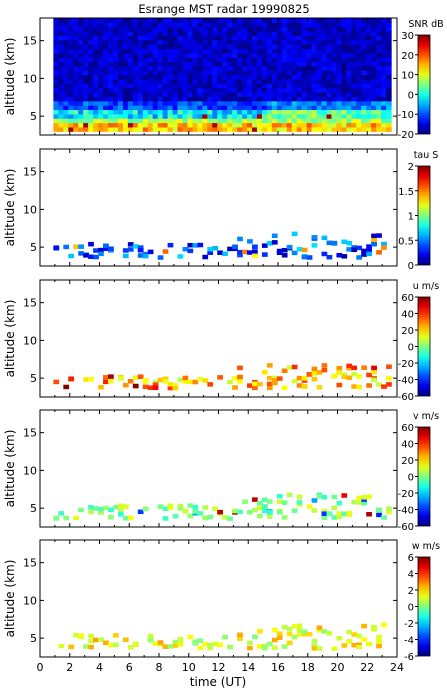  What do you see at coordinates (10, 469) in the screenshot?
I see `y-axis-label: altitude (km)` at bounding box center [10, 469].